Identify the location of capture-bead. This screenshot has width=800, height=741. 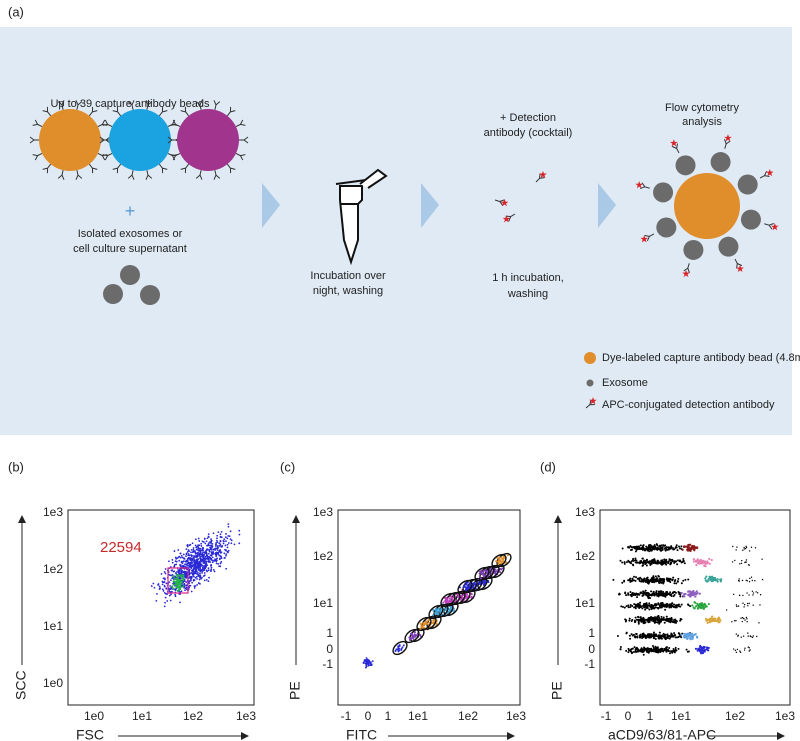
(70, 140).